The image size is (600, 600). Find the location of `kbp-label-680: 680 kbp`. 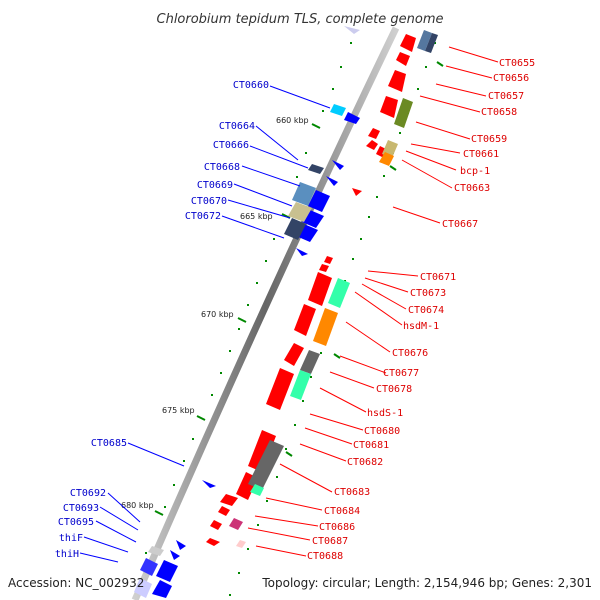

kbp-label-680: 680 kbp is located at coordinates (137, 505).